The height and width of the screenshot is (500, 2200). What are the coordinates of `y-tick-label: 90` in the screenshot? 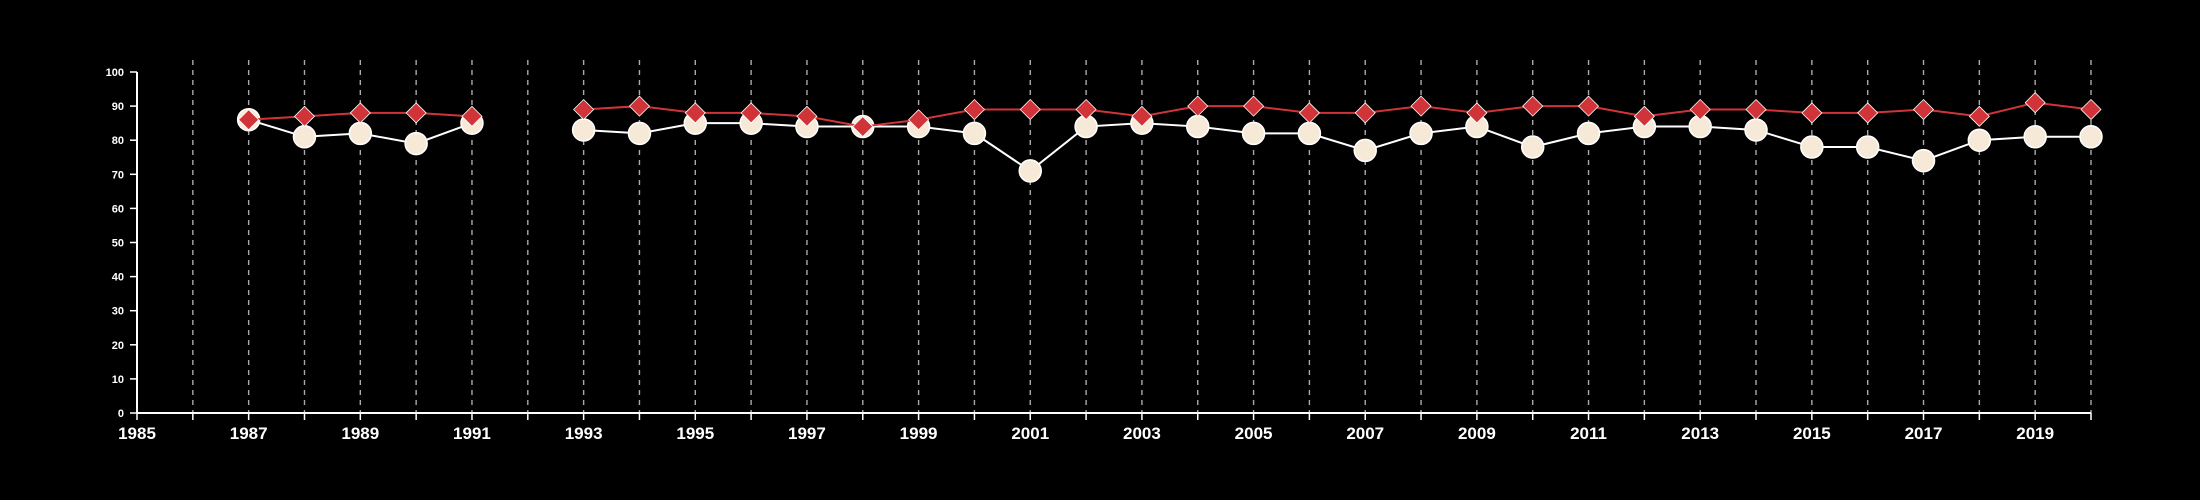 It's located at (118, 107).